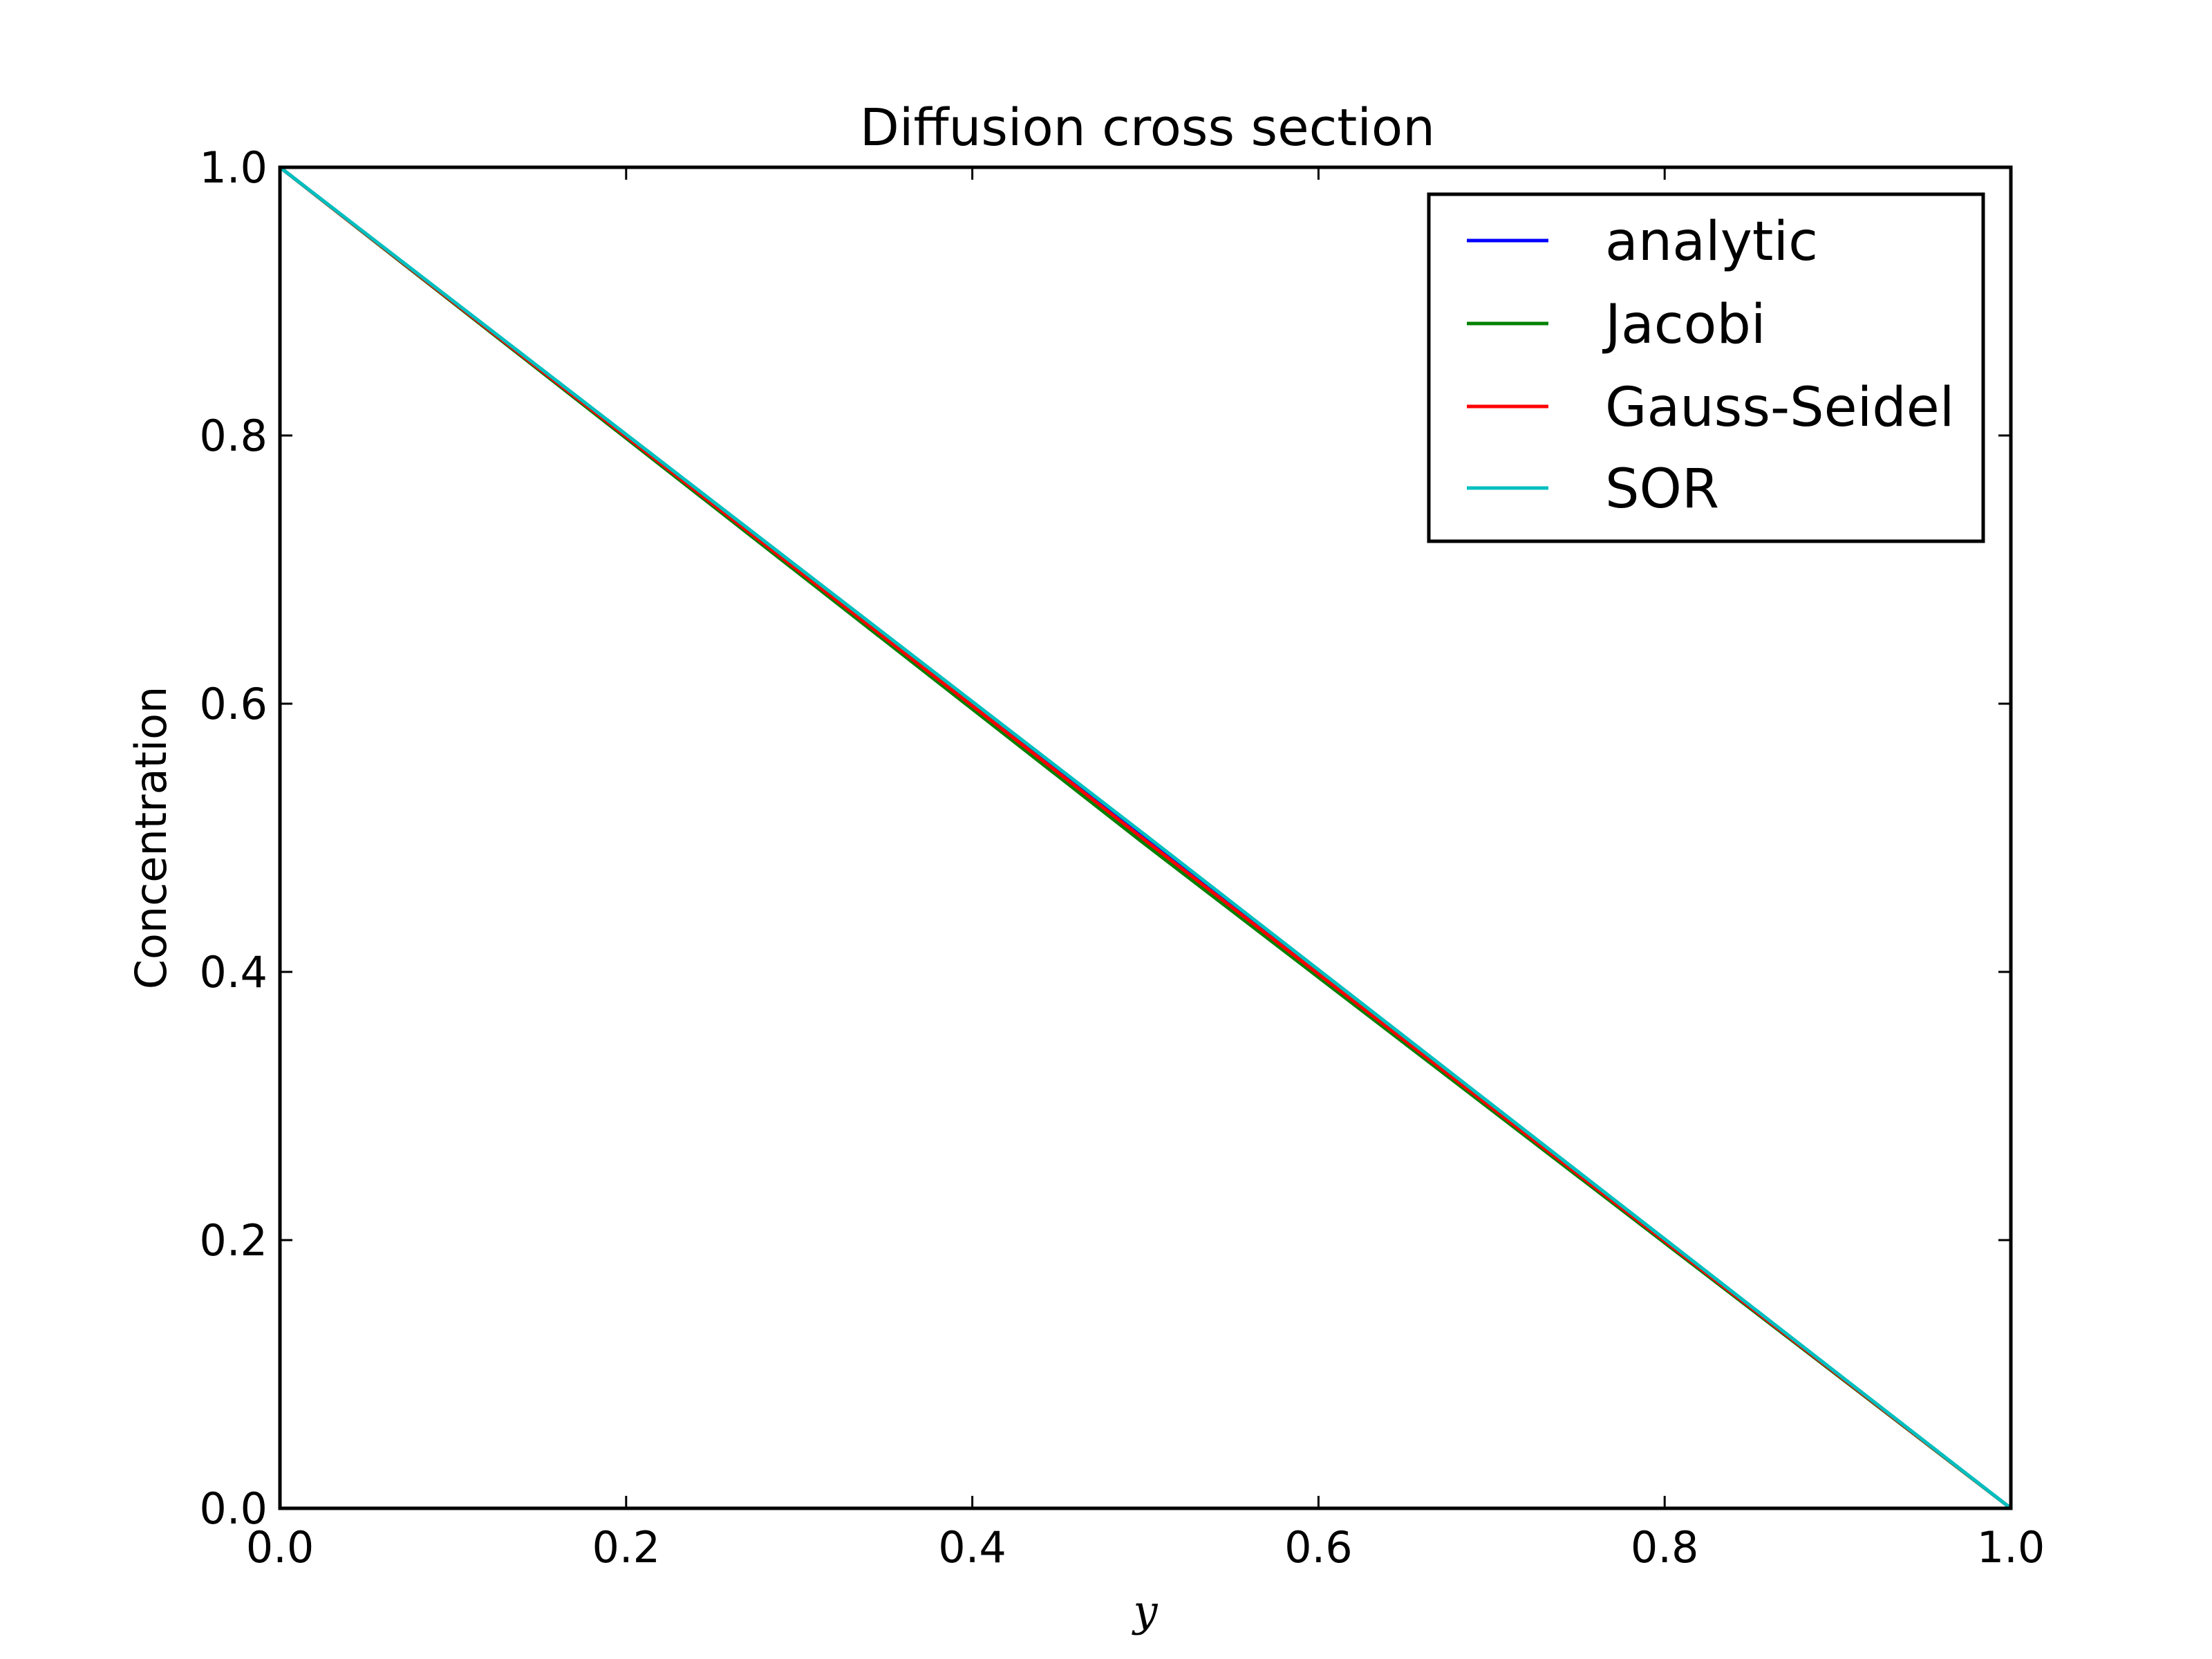 The height and width of the screenshot is (1659, 2212). Describe the element at coordinates (1712, 242) in the screenshot. I see `legend-label-analytic: analytic` at that location.